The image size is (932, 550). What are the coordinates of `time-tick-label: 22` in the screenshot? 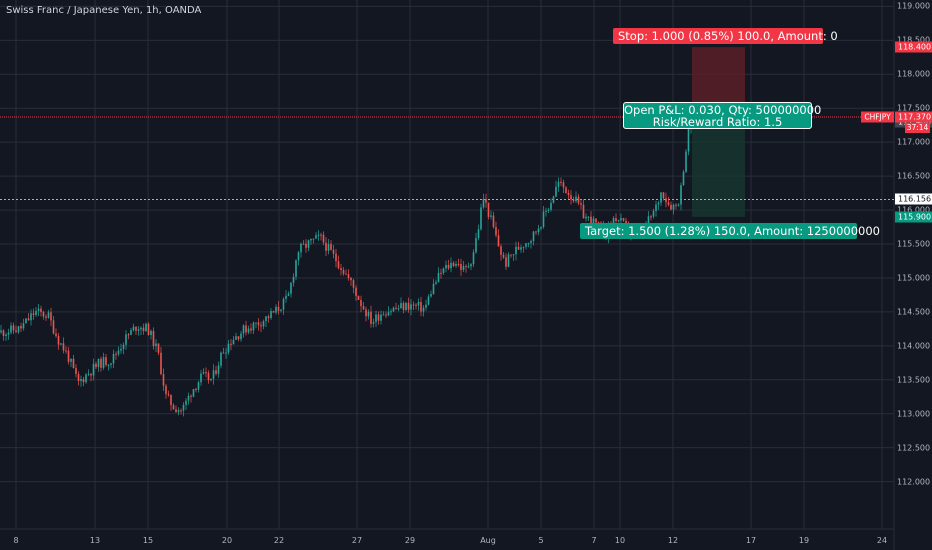 It's located at (279, 540).